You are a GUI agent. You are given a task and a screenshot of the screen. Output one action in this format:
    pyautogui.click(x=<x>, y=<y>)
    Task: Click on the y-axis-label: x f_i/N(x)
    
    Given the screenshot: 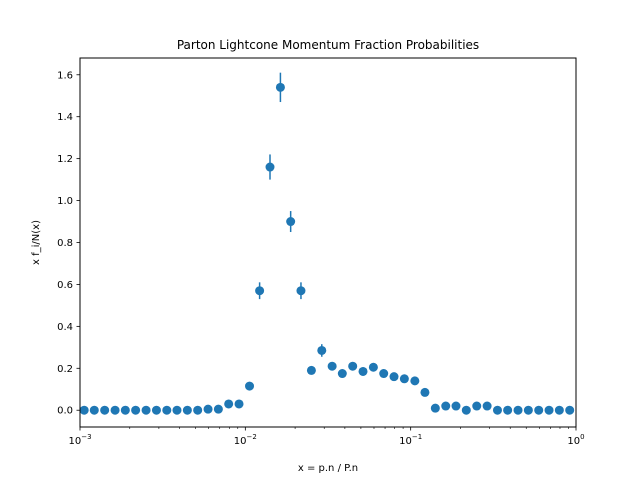 What is the action you would take?
    pyautogui.click(x=36, y=242)
    